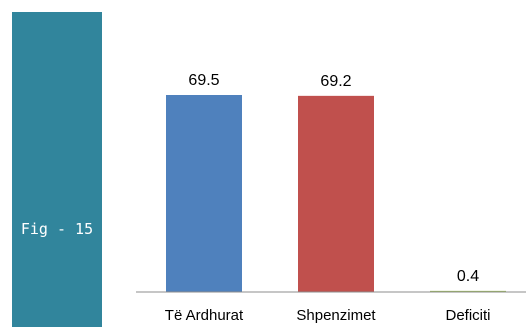 This screenshot has width=526, height=327. What do you see at coordinates (203, 80) in the screenshot?
I see `value-label-te-ardhurat: 69.5` at bounding box center [203, 80].